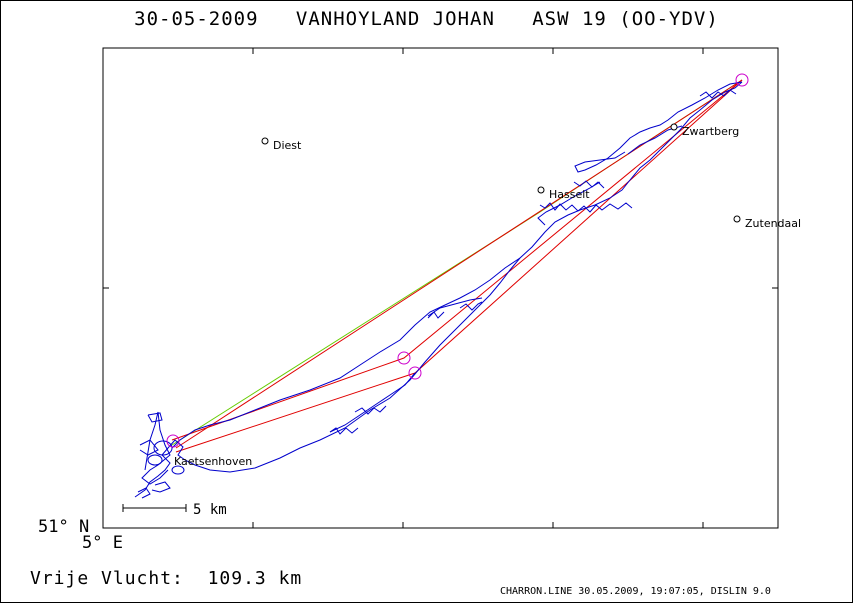 This screenshot has height=603, width=853. What do you see at coordinates (773, 223) in the screenshot?
I see `place-label-zutendaal: Zutendaal` at bounding box center [773, 223].